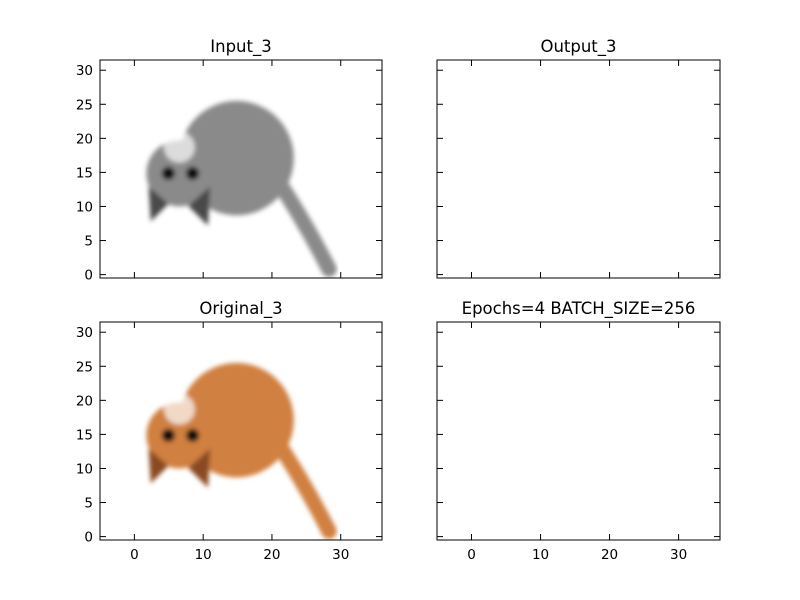 This screenshot has height=600, width=800. I want to click on chart-title: Output_3, so click(578, 47).